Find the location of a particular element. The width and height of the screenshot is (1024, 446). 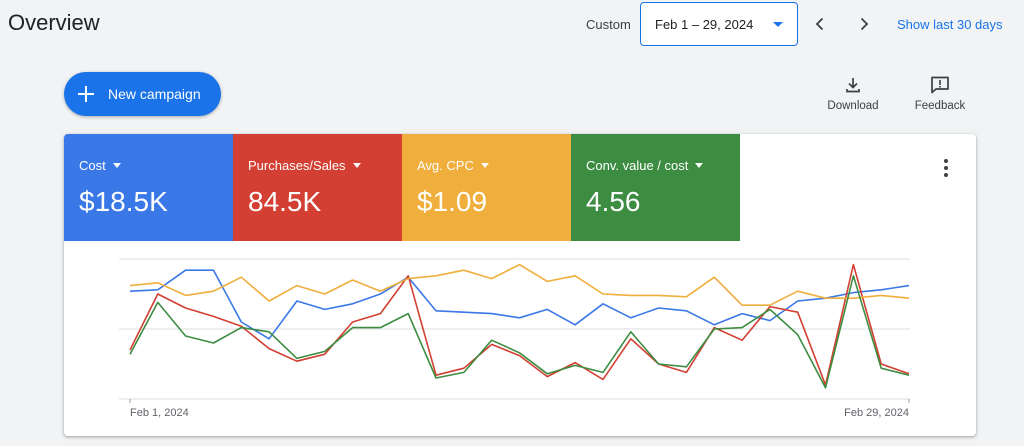

metric-value: 84.5K is located at coordinates (285, 201).